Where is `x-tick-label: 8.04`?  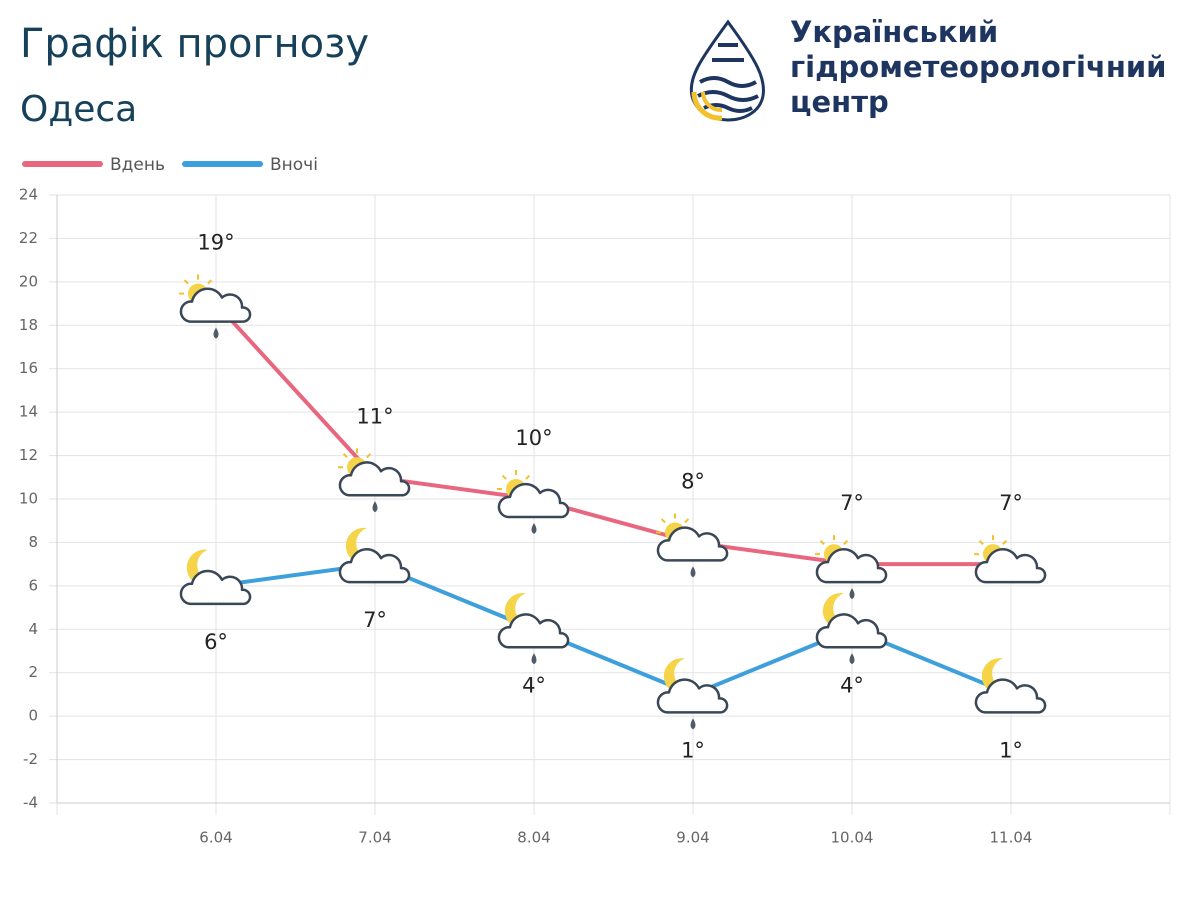 x-tick-label: 8.04 is located at coordinates (533, 838).